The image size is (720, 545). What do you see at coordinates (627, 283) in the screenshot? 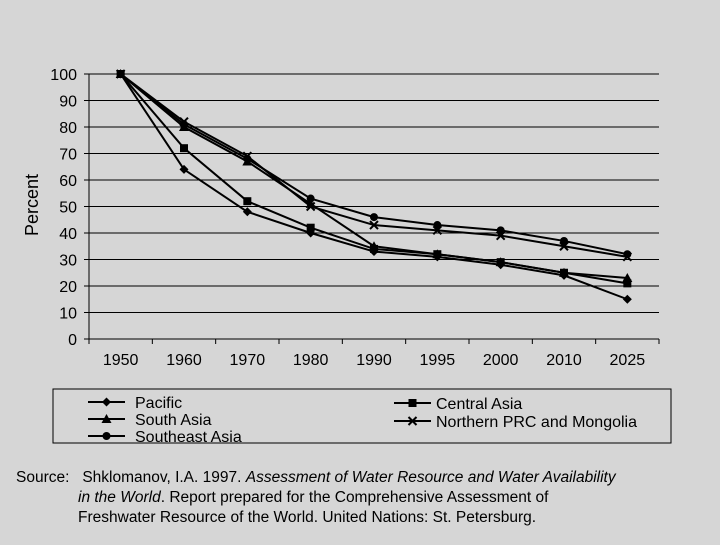
I see `point-central-asia-2025` at bounding box center [627, 283].